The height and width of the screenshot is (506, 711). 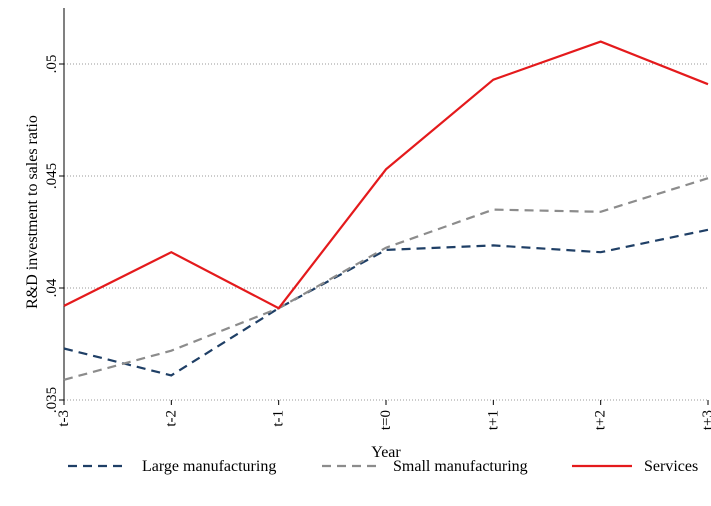 What do you see at coordinates (52, 64) in the screenshot?
I see `y-tick-label: .05` at bounding box center [52, 64].